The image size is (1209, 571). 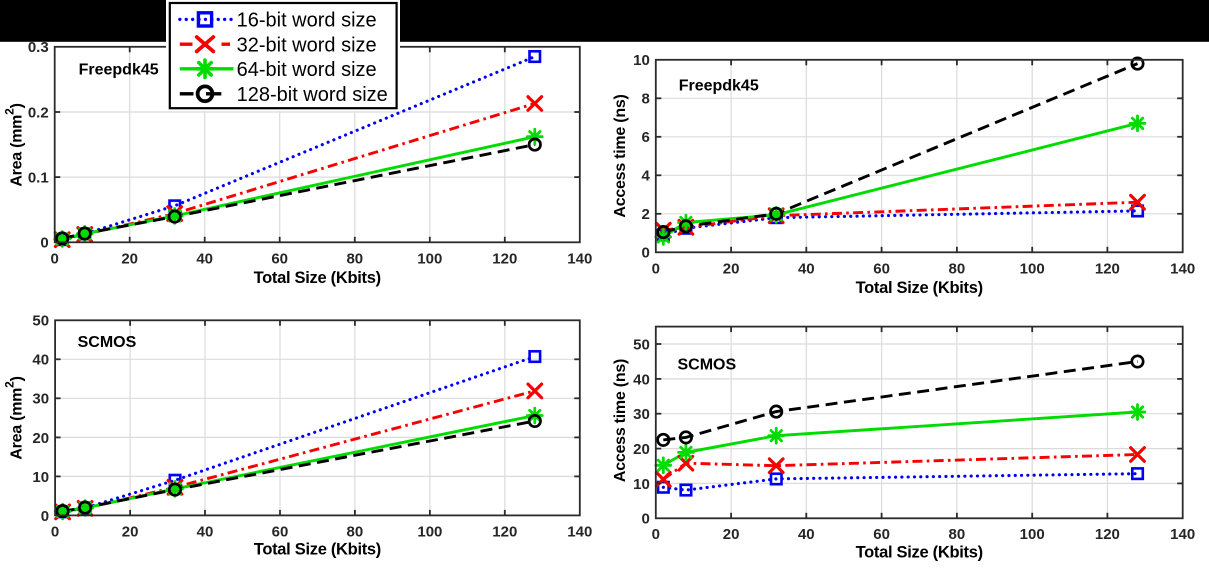 What do you see at coordinates (645, 99) in the screenshot?
I see `svg-text: 8` at bounding box center [645, 99].